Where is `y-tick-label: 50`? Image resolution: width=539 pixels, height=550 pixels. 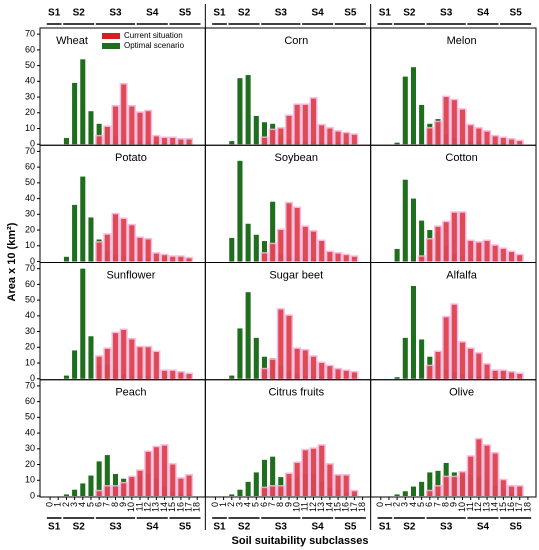 y-tick-label: 50 is located at coordinates (30, 182).